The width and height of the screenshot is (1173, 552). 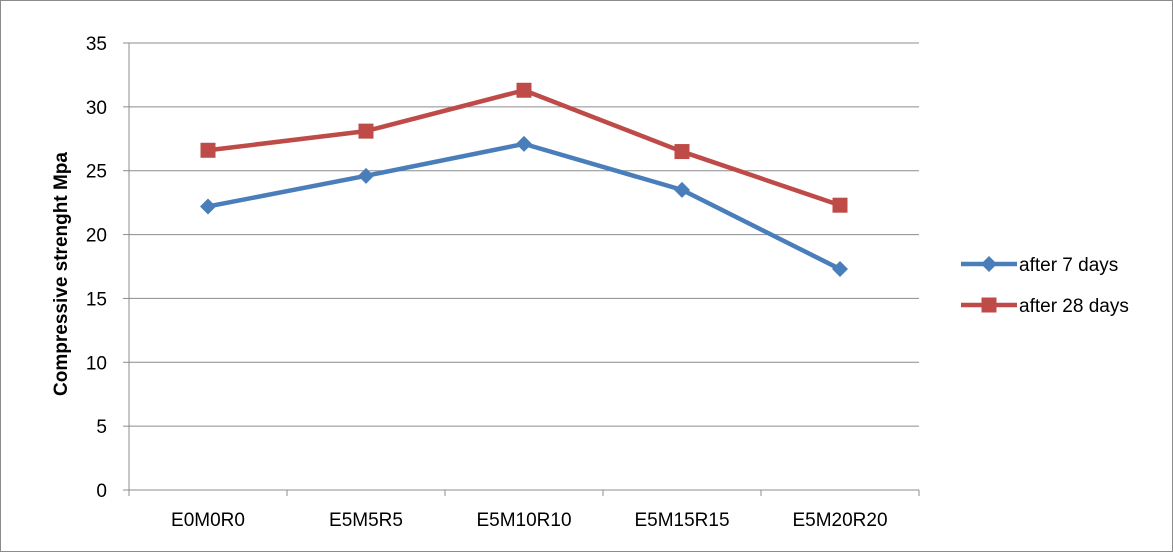 I want to click on x-tick-label: E5M10R10, so click(x=523, y=520).